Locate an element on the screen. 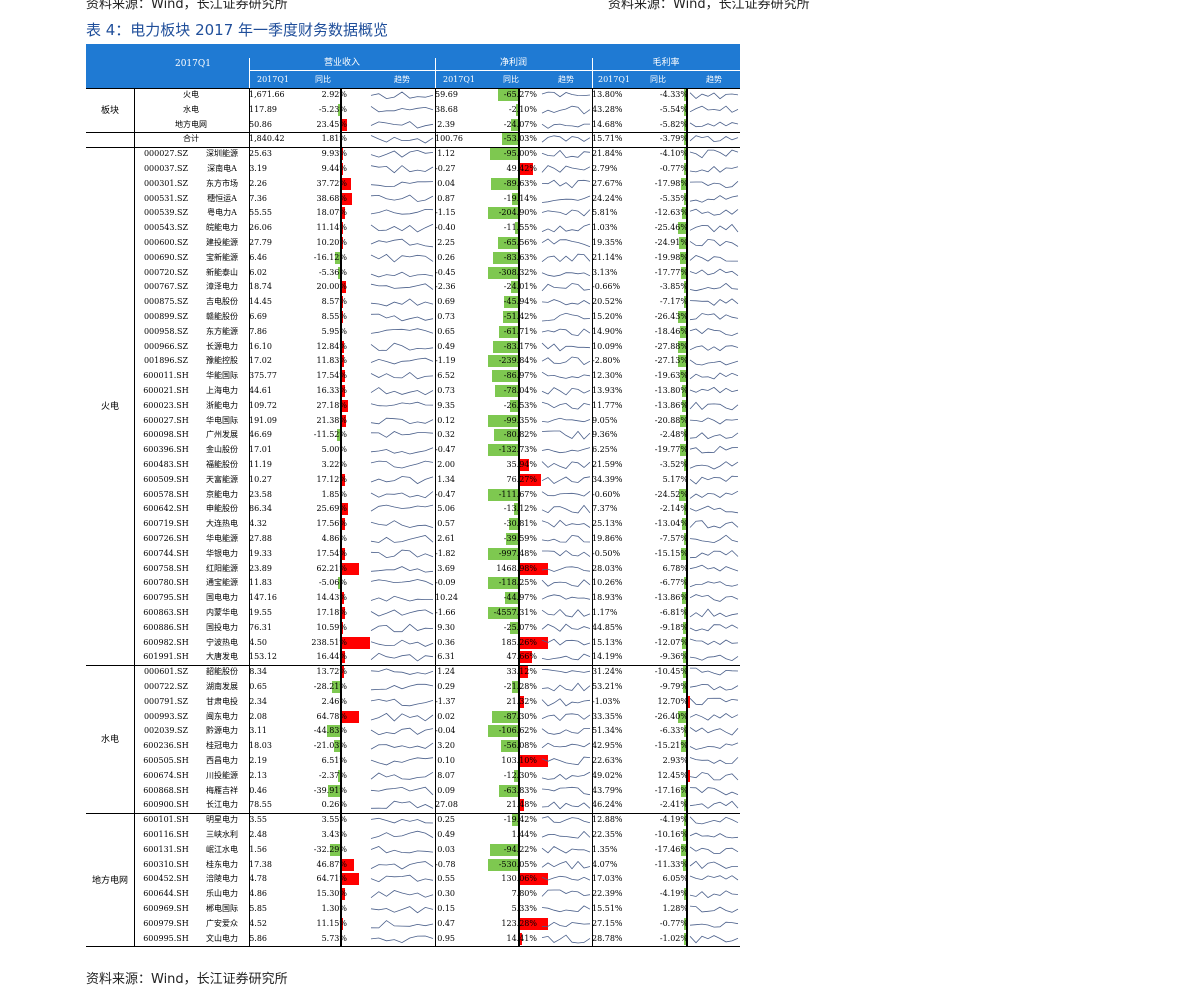 This screenshot has height=1004, width=1191. stock-name: 穗恒运A is located at coordinates (222, 198).